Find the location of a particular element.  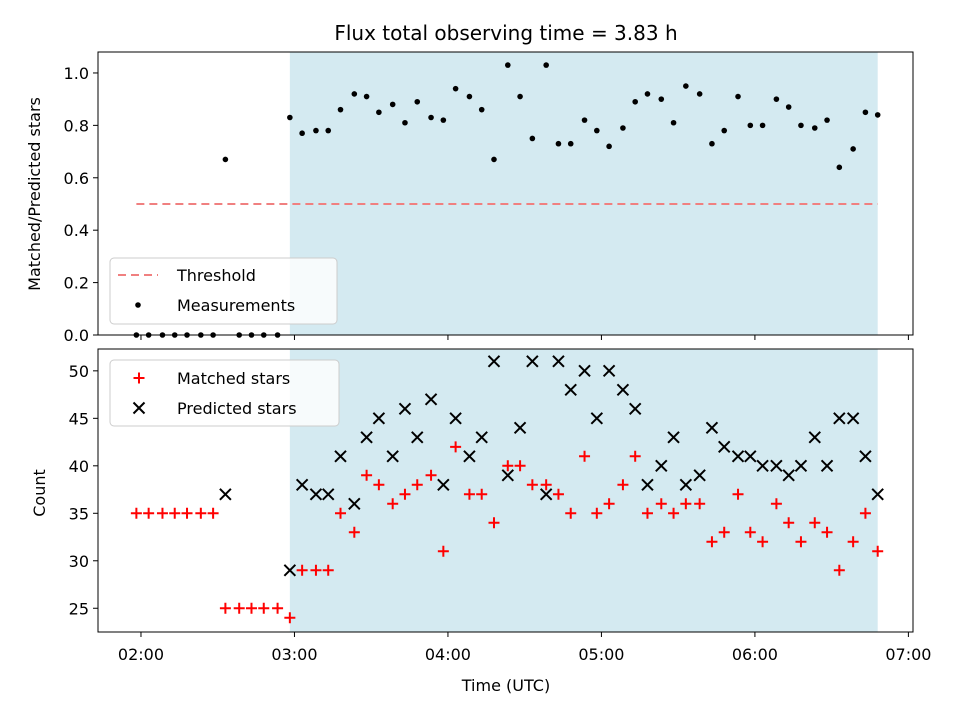

x-tick-label: 07:00 is located at coordinates (908, 654).